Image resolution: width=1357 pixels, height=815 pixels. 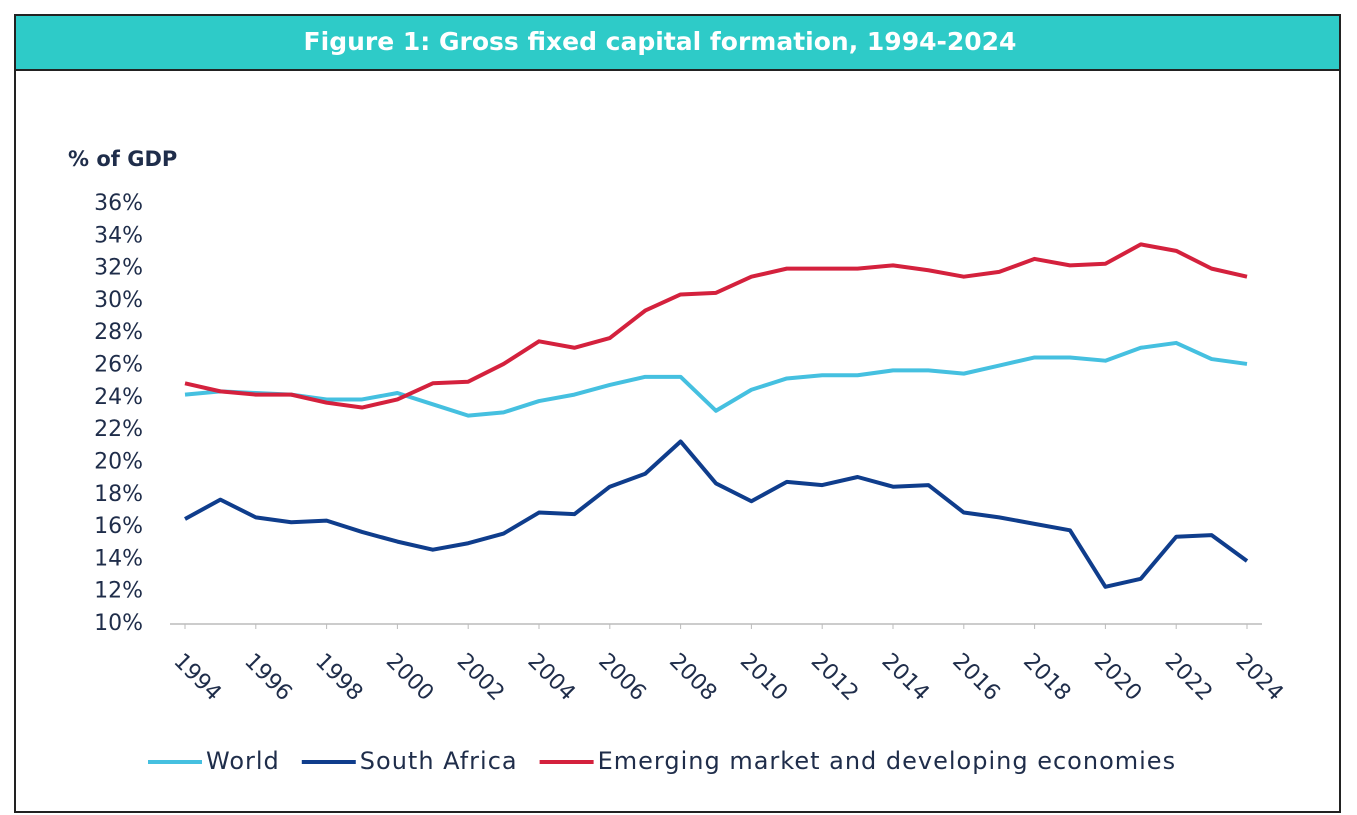 What do you see at coordinates (118, 494) in the screenshot?
I see `y-tick-label: 18%` at bounding box center [118, 494].